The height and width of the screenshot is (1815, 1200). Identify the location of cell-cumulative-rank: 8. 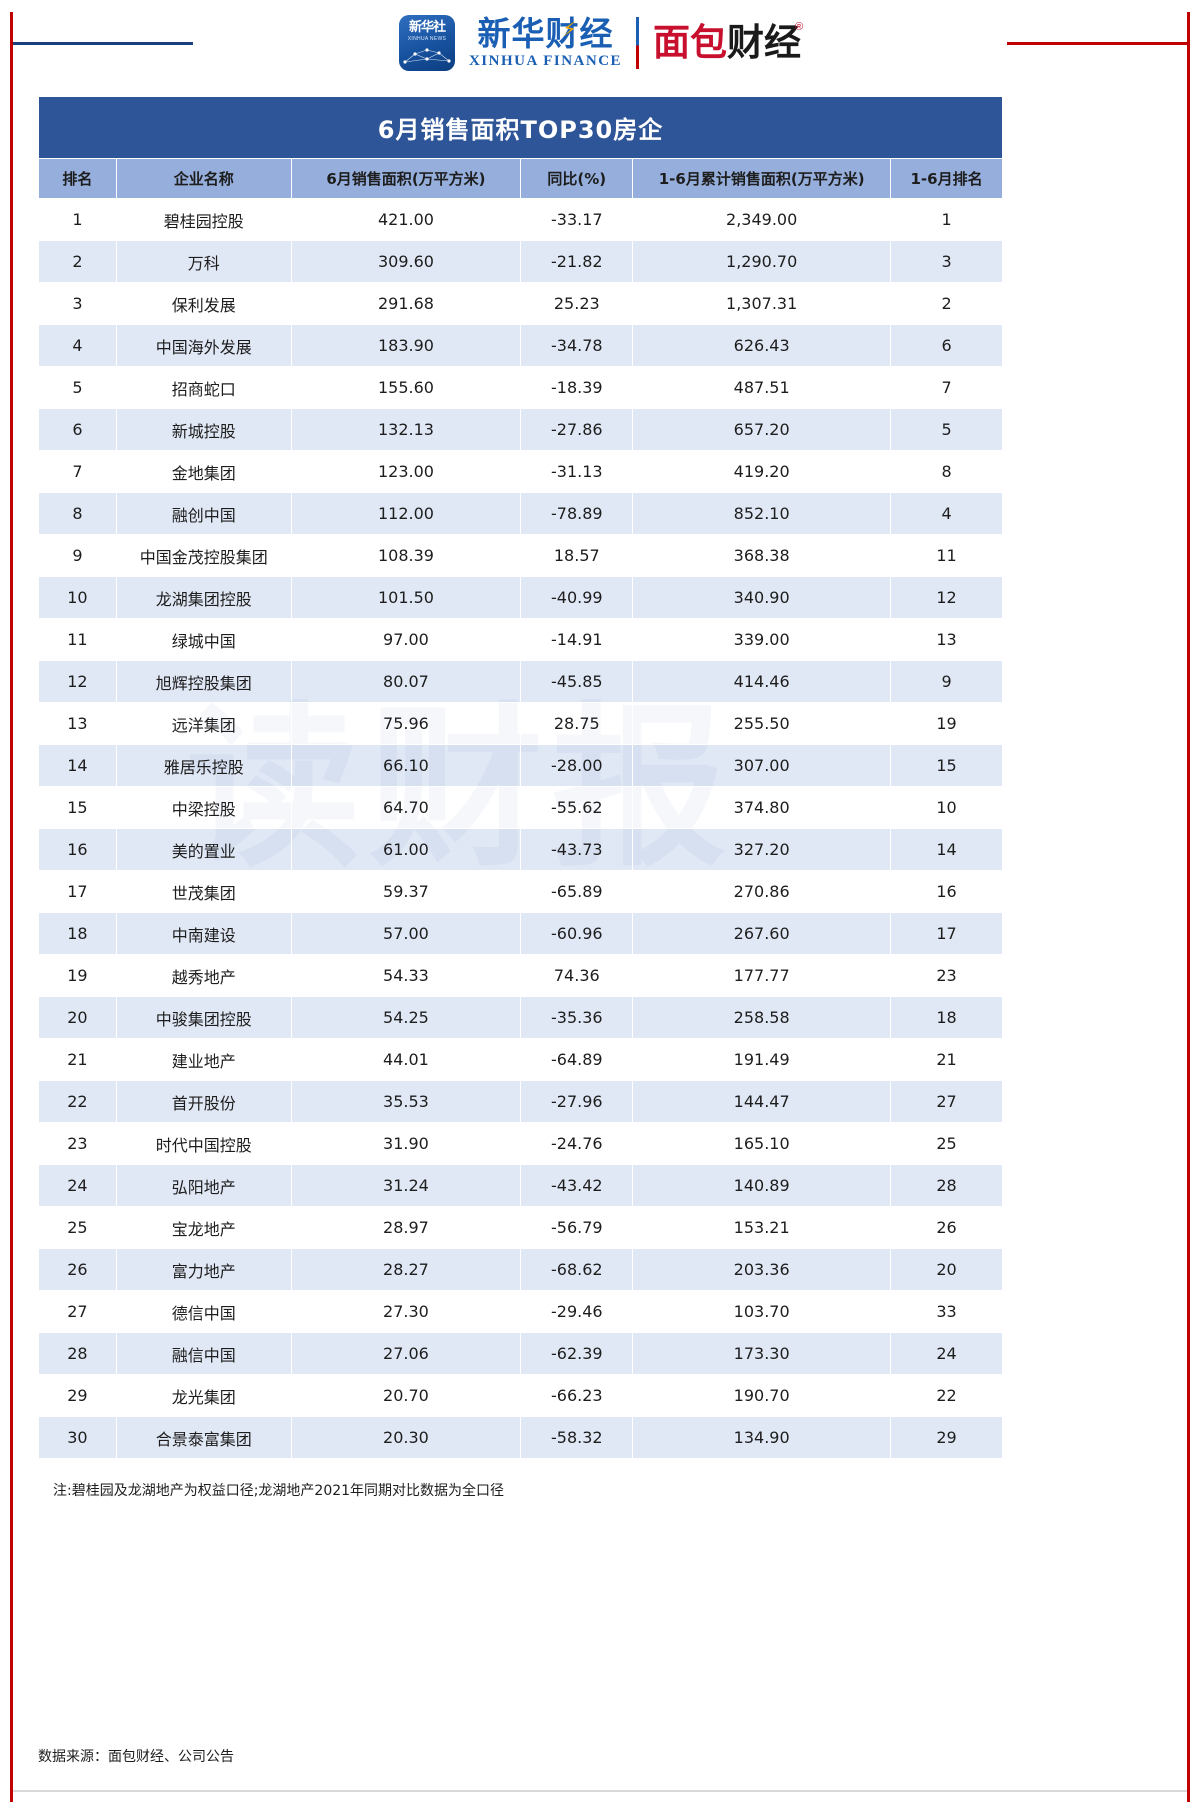
(946, 471).